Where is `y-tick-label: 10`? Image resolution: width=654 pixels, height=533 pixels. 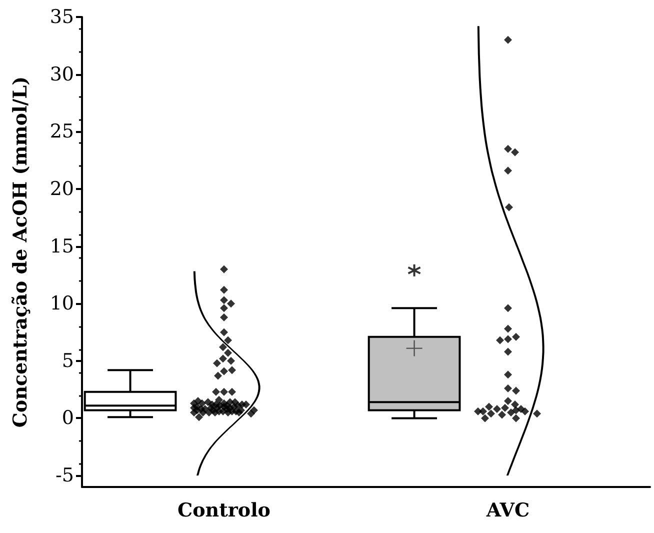
y-tick-label: 10 is located at coordinates (62, 303).